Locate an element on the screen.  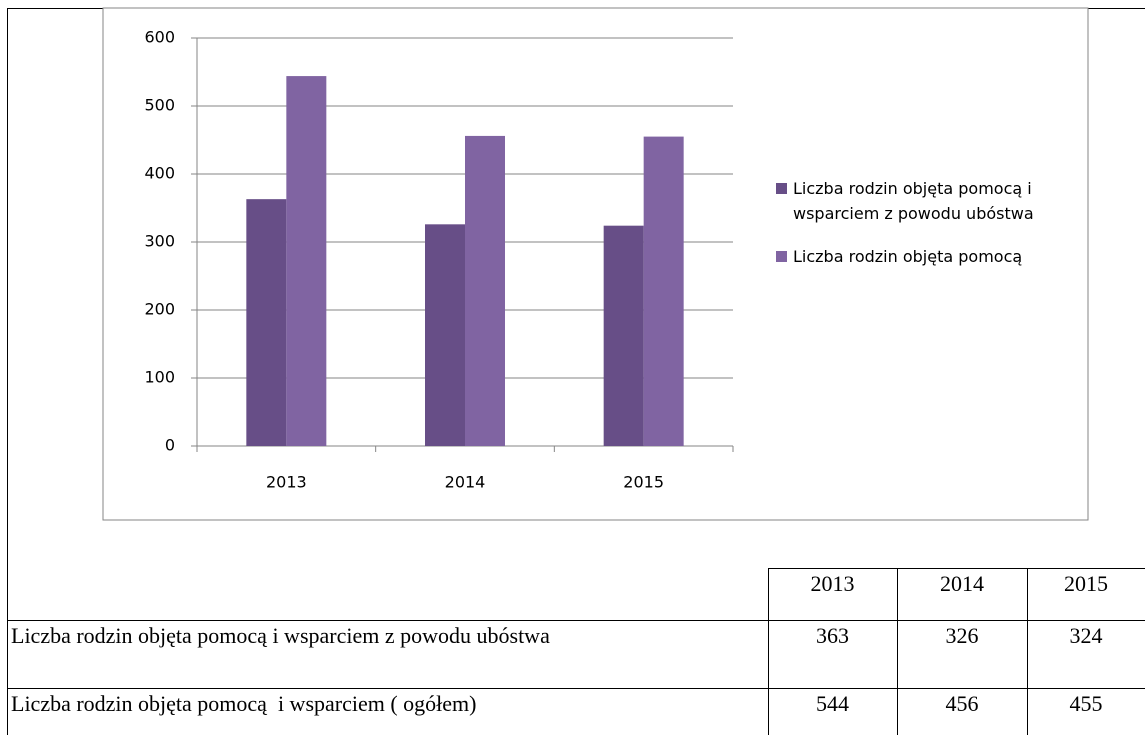
y-tick-label: 600 is located at coordinates (159, 37).